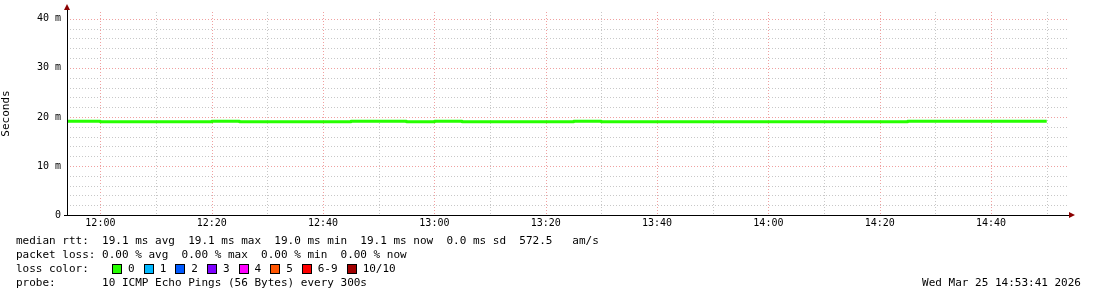  Describe the element at coordinates (327, 269) in the screenshot. I see `legend-label: 6-9` at that location.